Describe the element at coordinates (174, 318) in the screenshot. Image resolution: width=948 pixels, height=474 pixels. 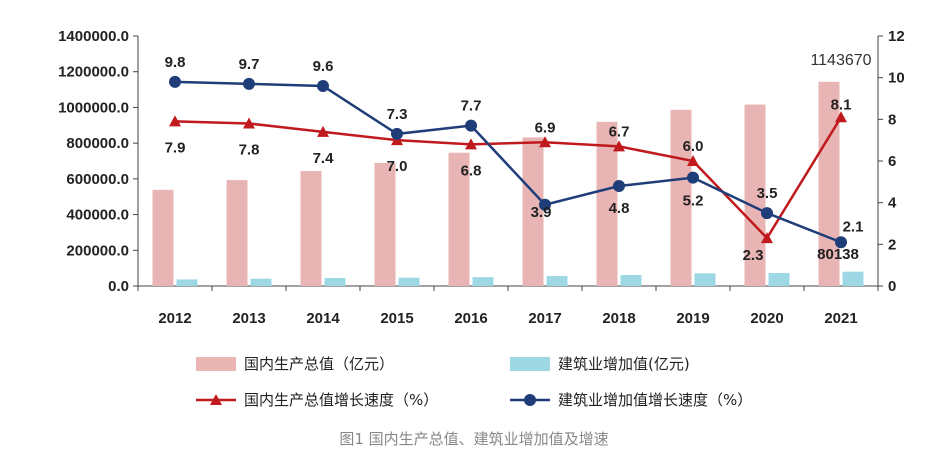
I see `x-tick-label: 2012` at that location.